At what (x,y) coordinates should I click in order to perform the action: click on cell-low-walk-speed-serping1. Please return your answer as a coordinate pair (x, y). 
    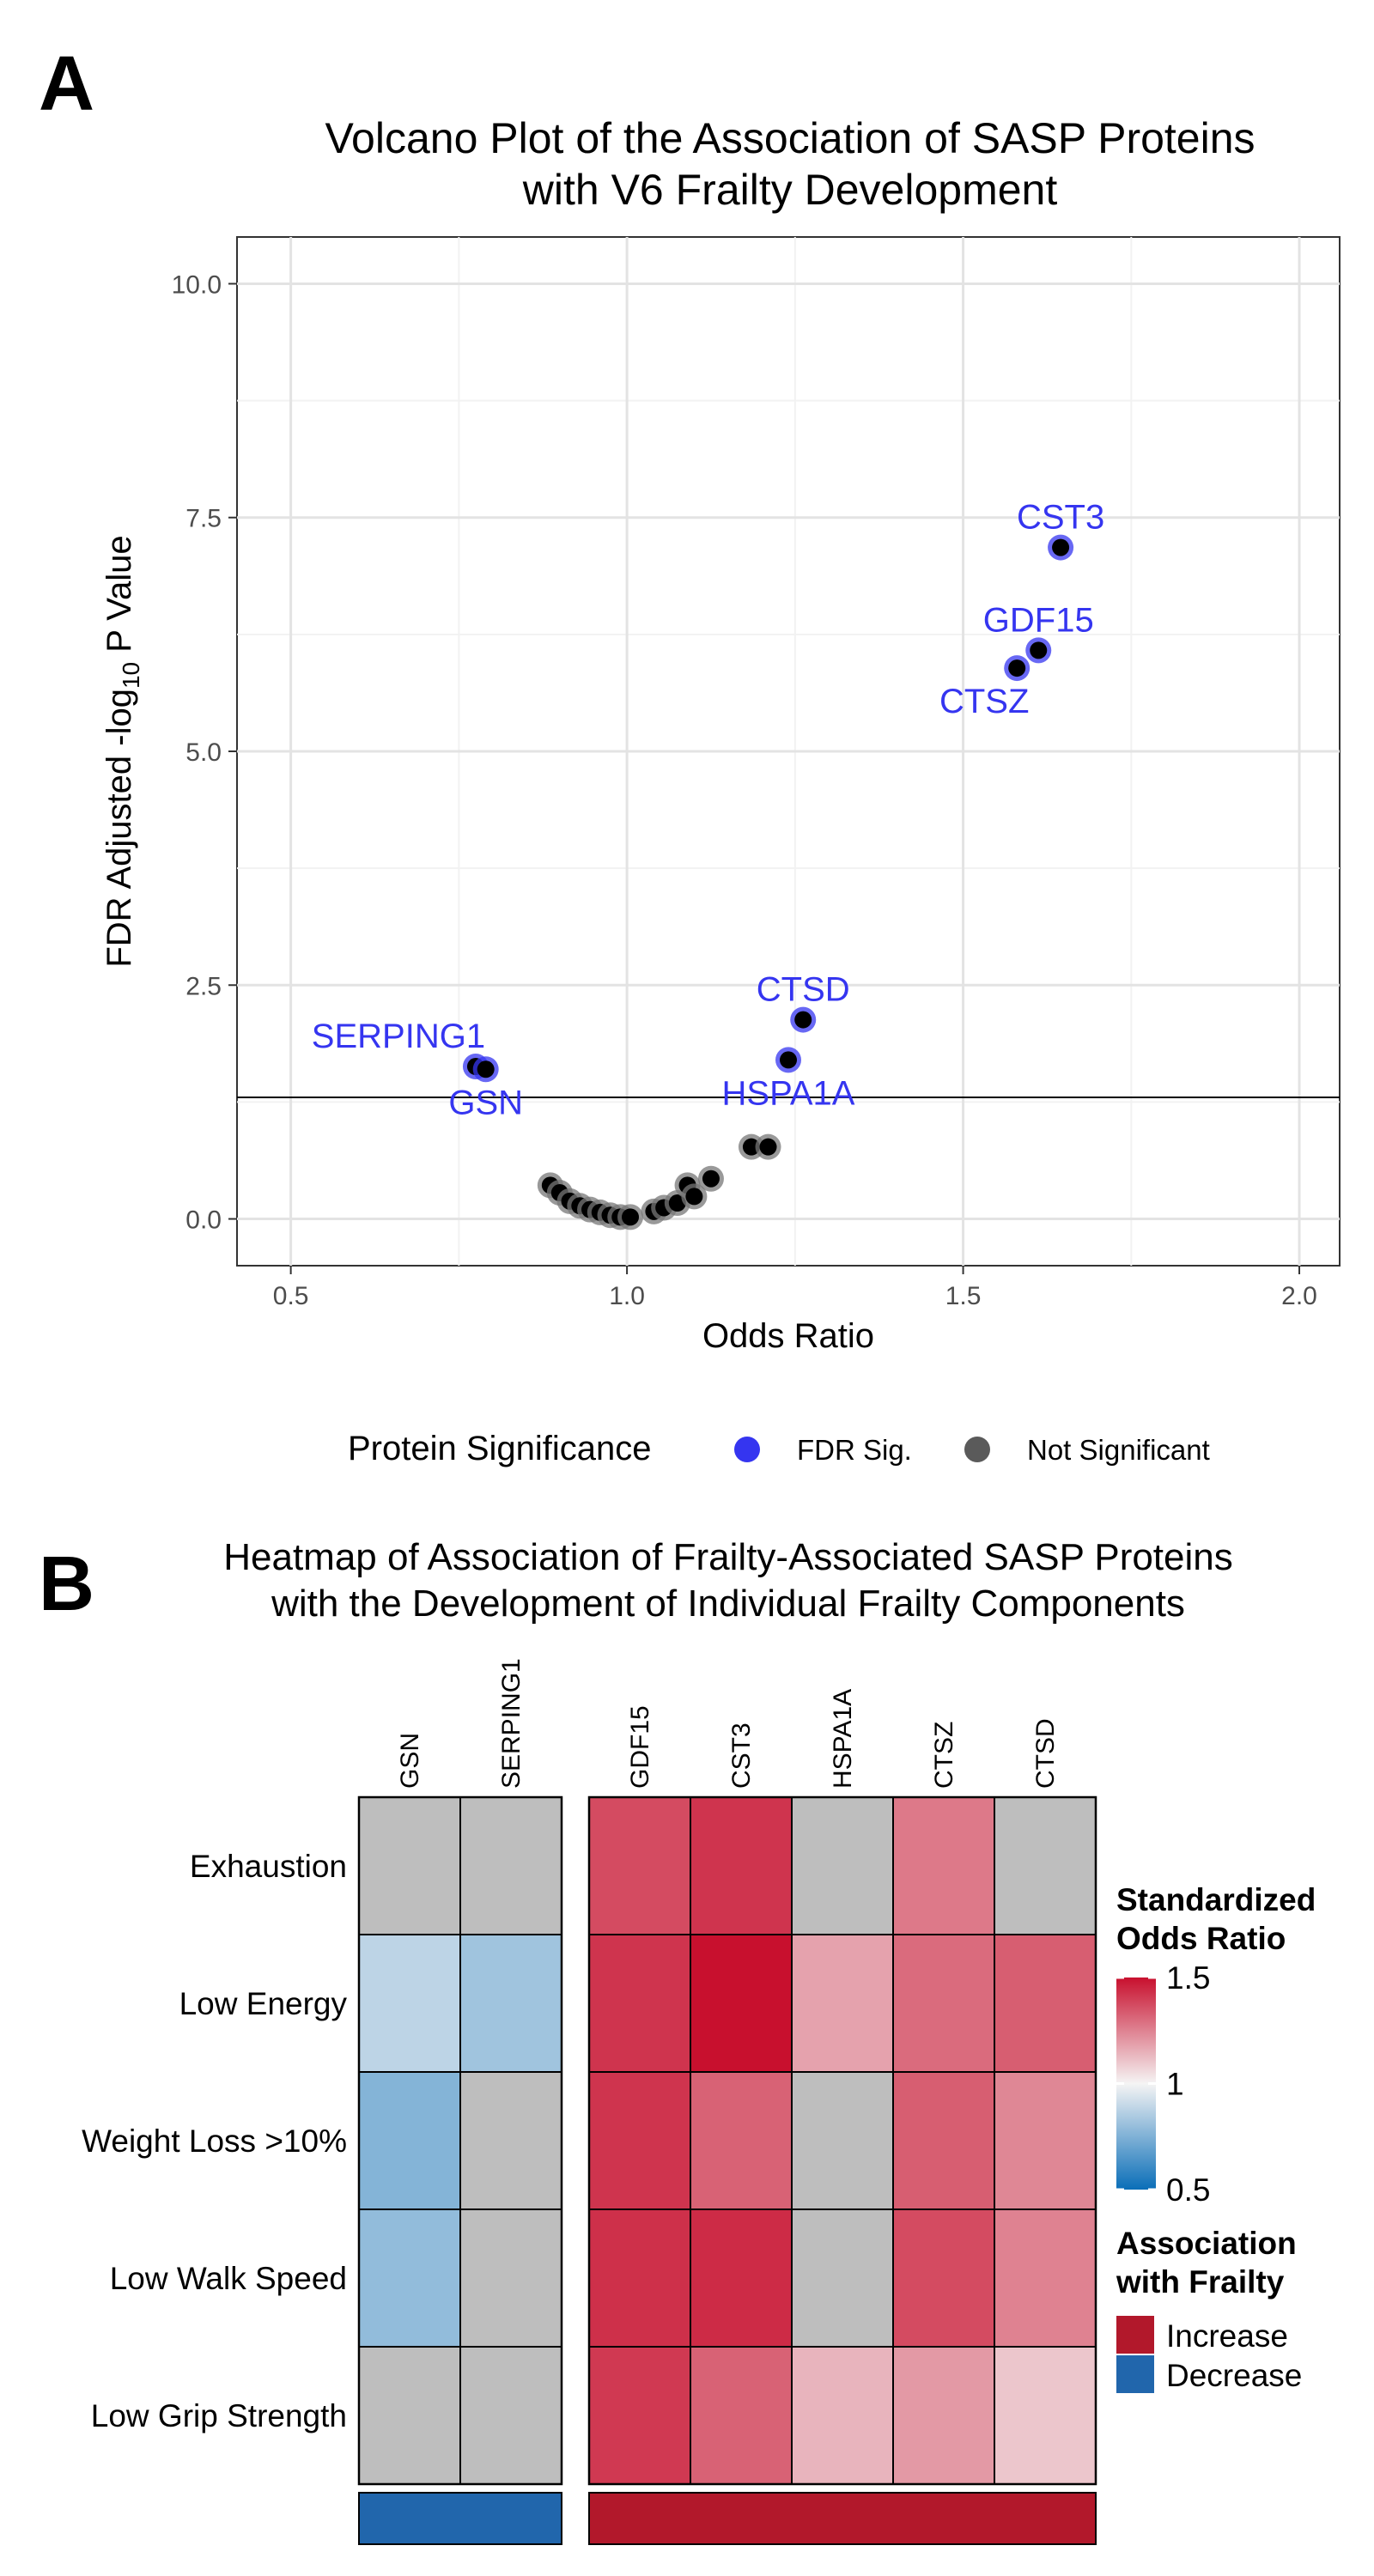
    Looking at the image, I should click on (510, 2278).